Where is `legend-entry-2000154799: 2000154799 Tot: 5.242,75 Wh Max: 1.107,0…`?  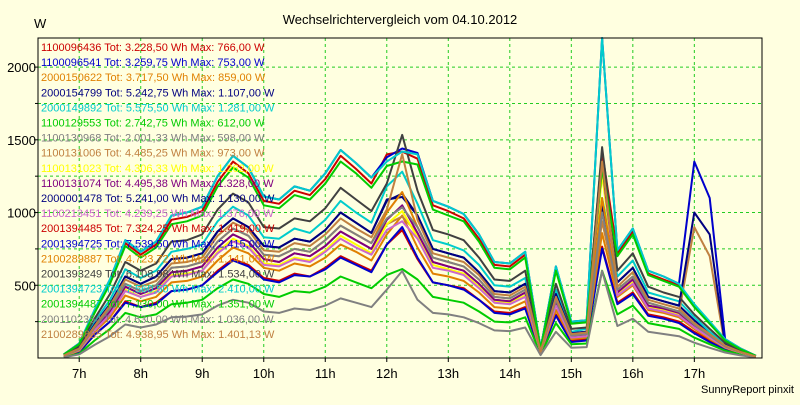
legend-entry-2000154799: 2000154799 Tot: 5.242,75 Wh Max: 1.107,0… is located at coordinates (158, 93).